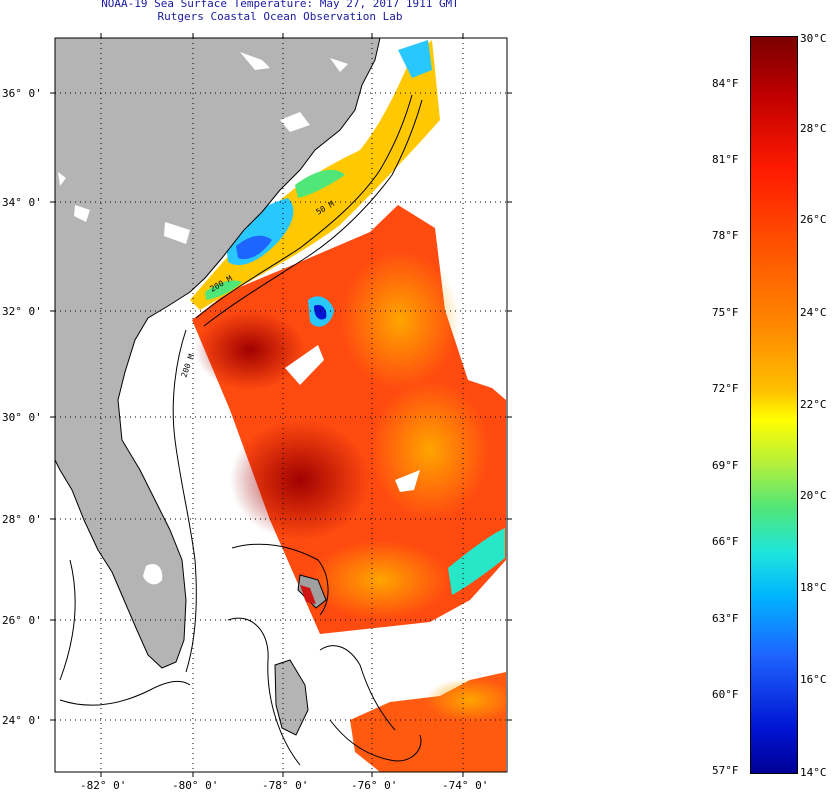  What do you see at coordinates (813, 679) in the screenshot?
I see `colorbar-celsius-label: 16°C` at bounding box center [813, 679].